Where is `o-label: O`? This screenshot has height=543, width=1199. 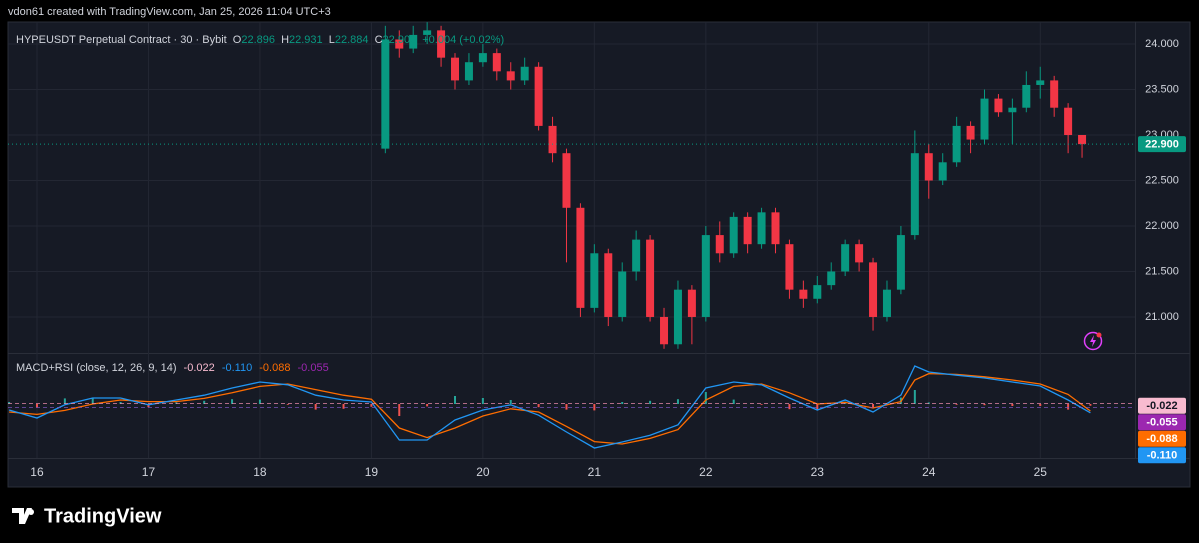 o-label: O is located at coordinates (237, 40).